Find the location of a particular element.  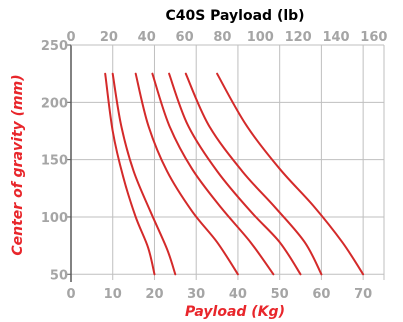

x-tick-label-6: 60 is located at coordinates (321, 294).